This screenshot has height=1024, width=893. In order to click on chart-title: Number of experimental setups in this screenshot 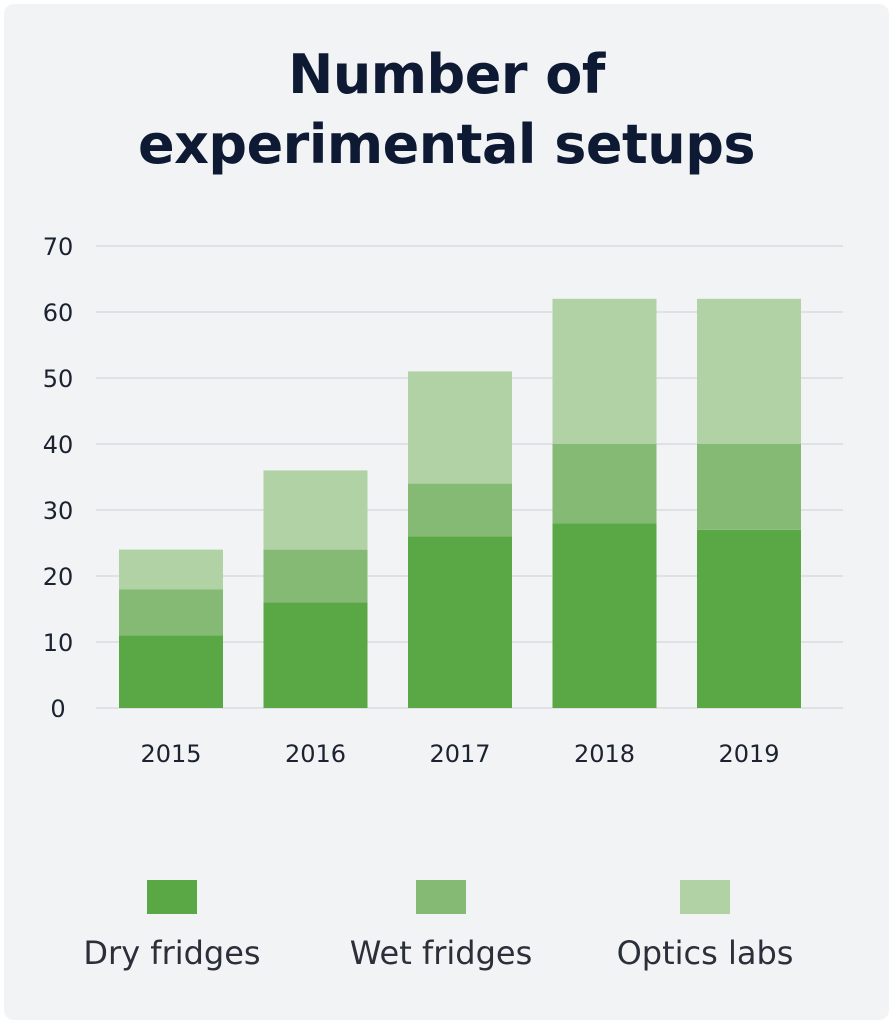, I will do `click(446, 110)`.